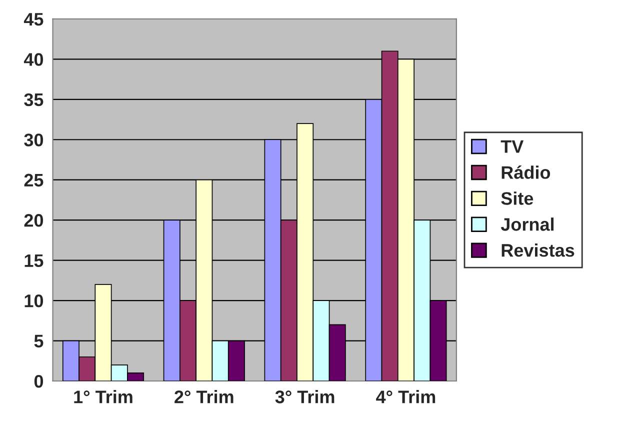 The height and width of the screenshot is (421, 621). Describe the element at coordinates (512, 146) in the screenshot. I see `legend-label: TV` at that location.